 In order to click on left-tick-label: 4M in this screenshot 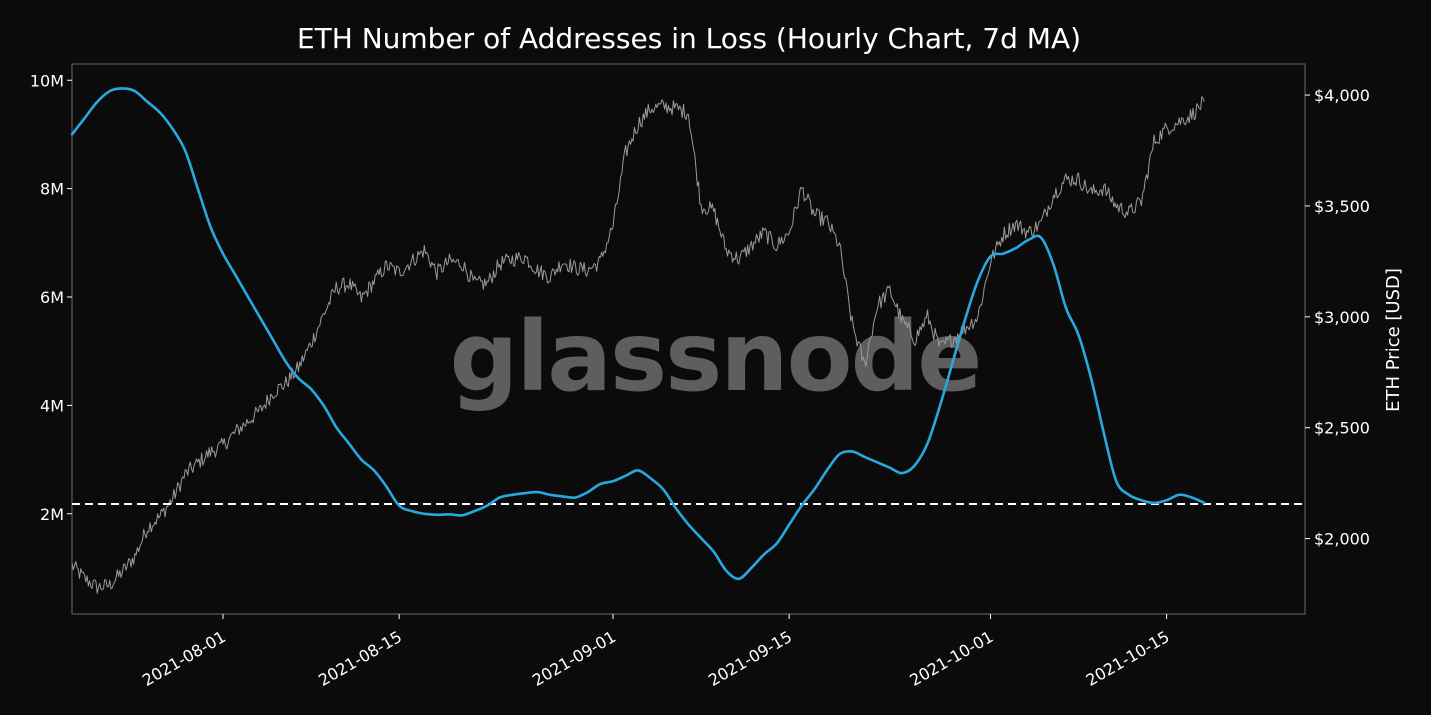, I will do `click(52, 405)`.